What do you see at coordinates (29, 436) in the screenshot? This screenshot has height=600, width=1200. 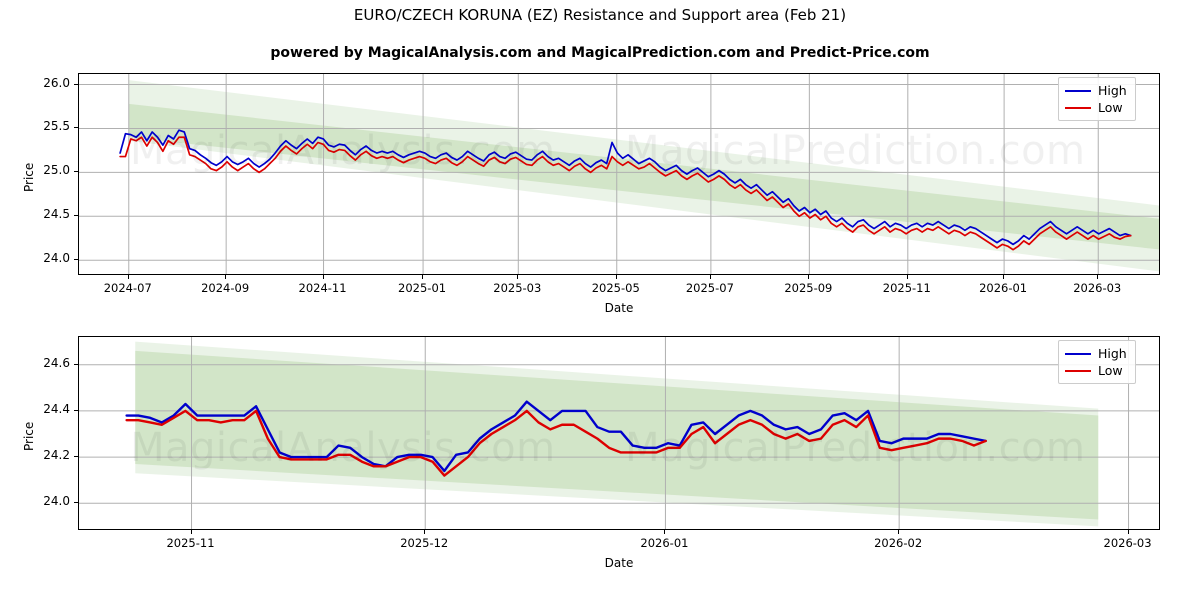 I see `y-axis-label-zoom: Price` at bounding box center [29, 436].